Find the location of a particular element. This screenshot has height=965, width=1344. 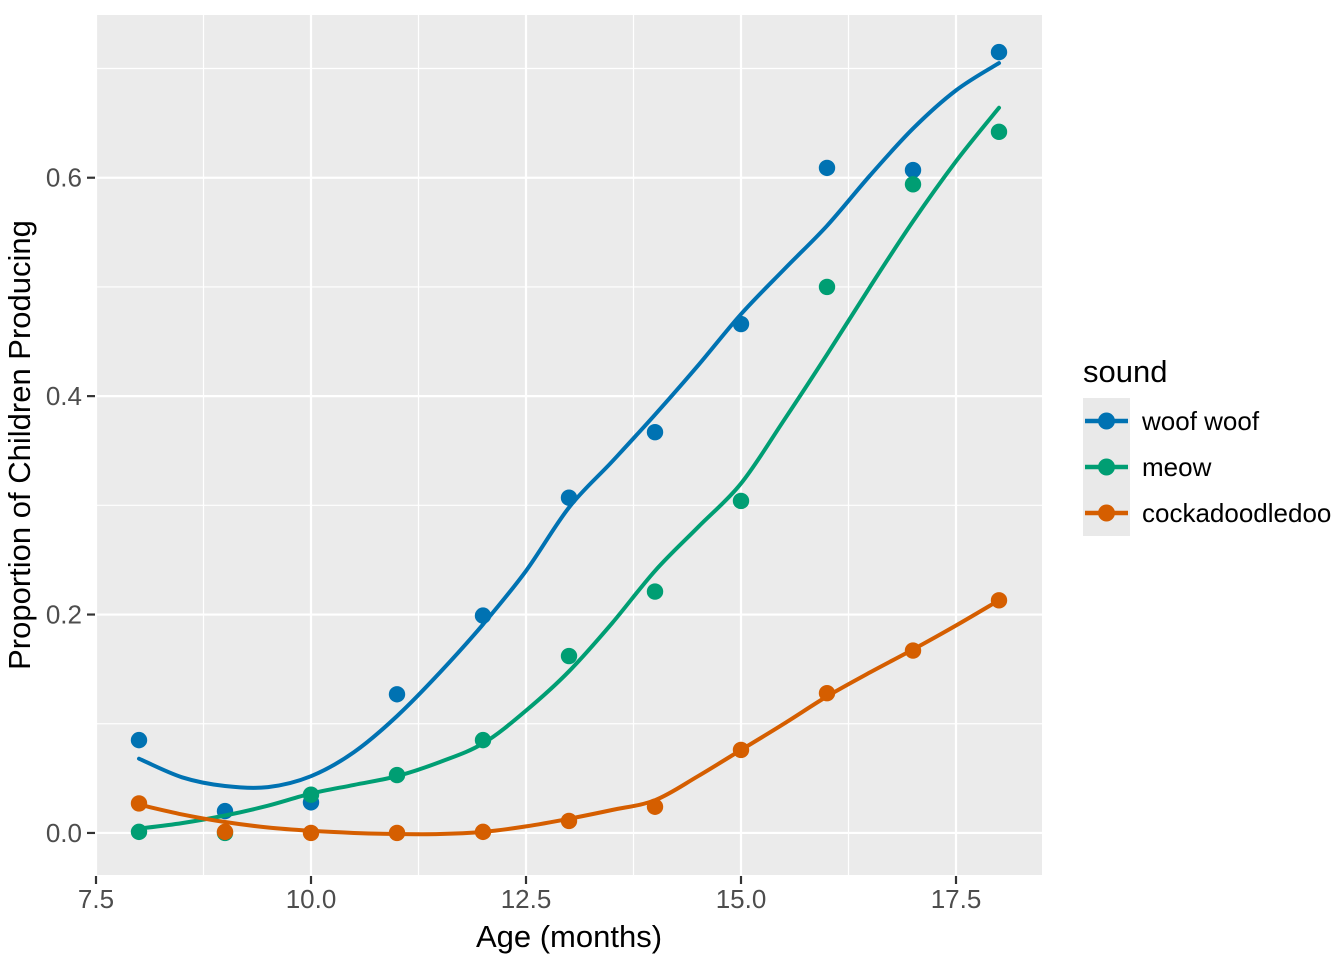

y-axis-title: Proportion of Children Producing is located at coordinates (19, 445).